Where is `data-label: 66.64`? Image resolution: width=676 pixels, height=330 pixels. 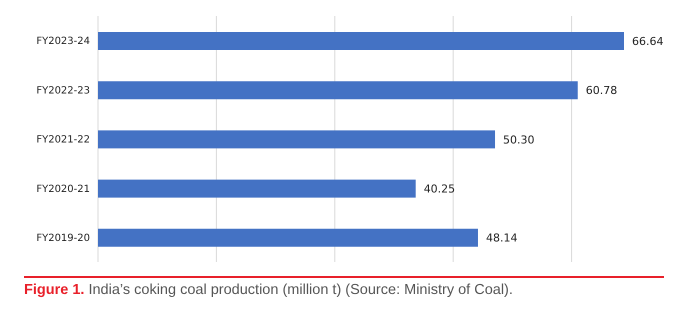 data-label: 66.64 is located at coordinates (648, 41).